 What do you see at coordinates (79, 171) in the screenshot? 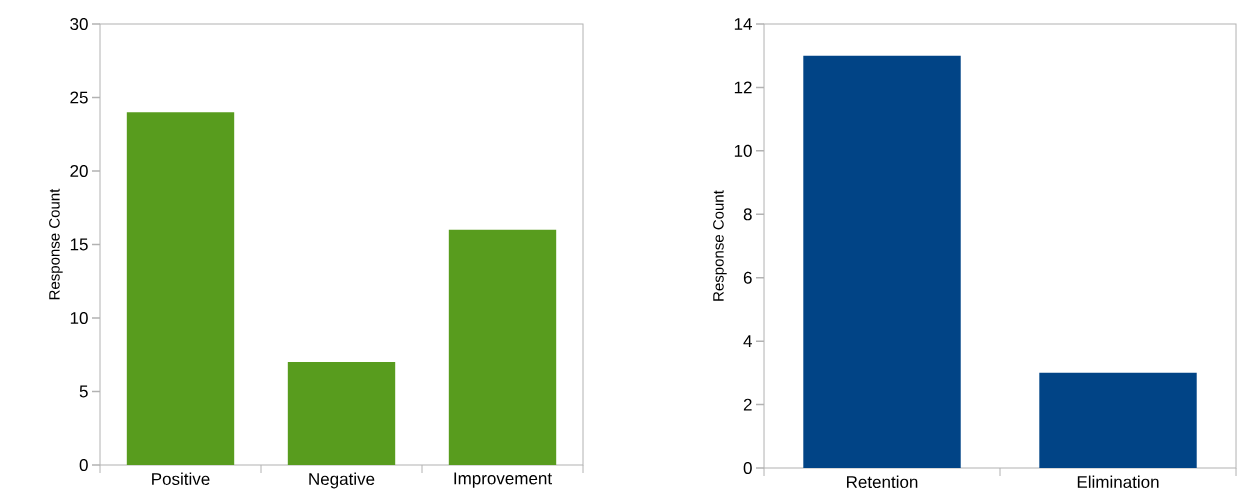
I see `y-tick-label: 20` at bounding box center [79, 171].